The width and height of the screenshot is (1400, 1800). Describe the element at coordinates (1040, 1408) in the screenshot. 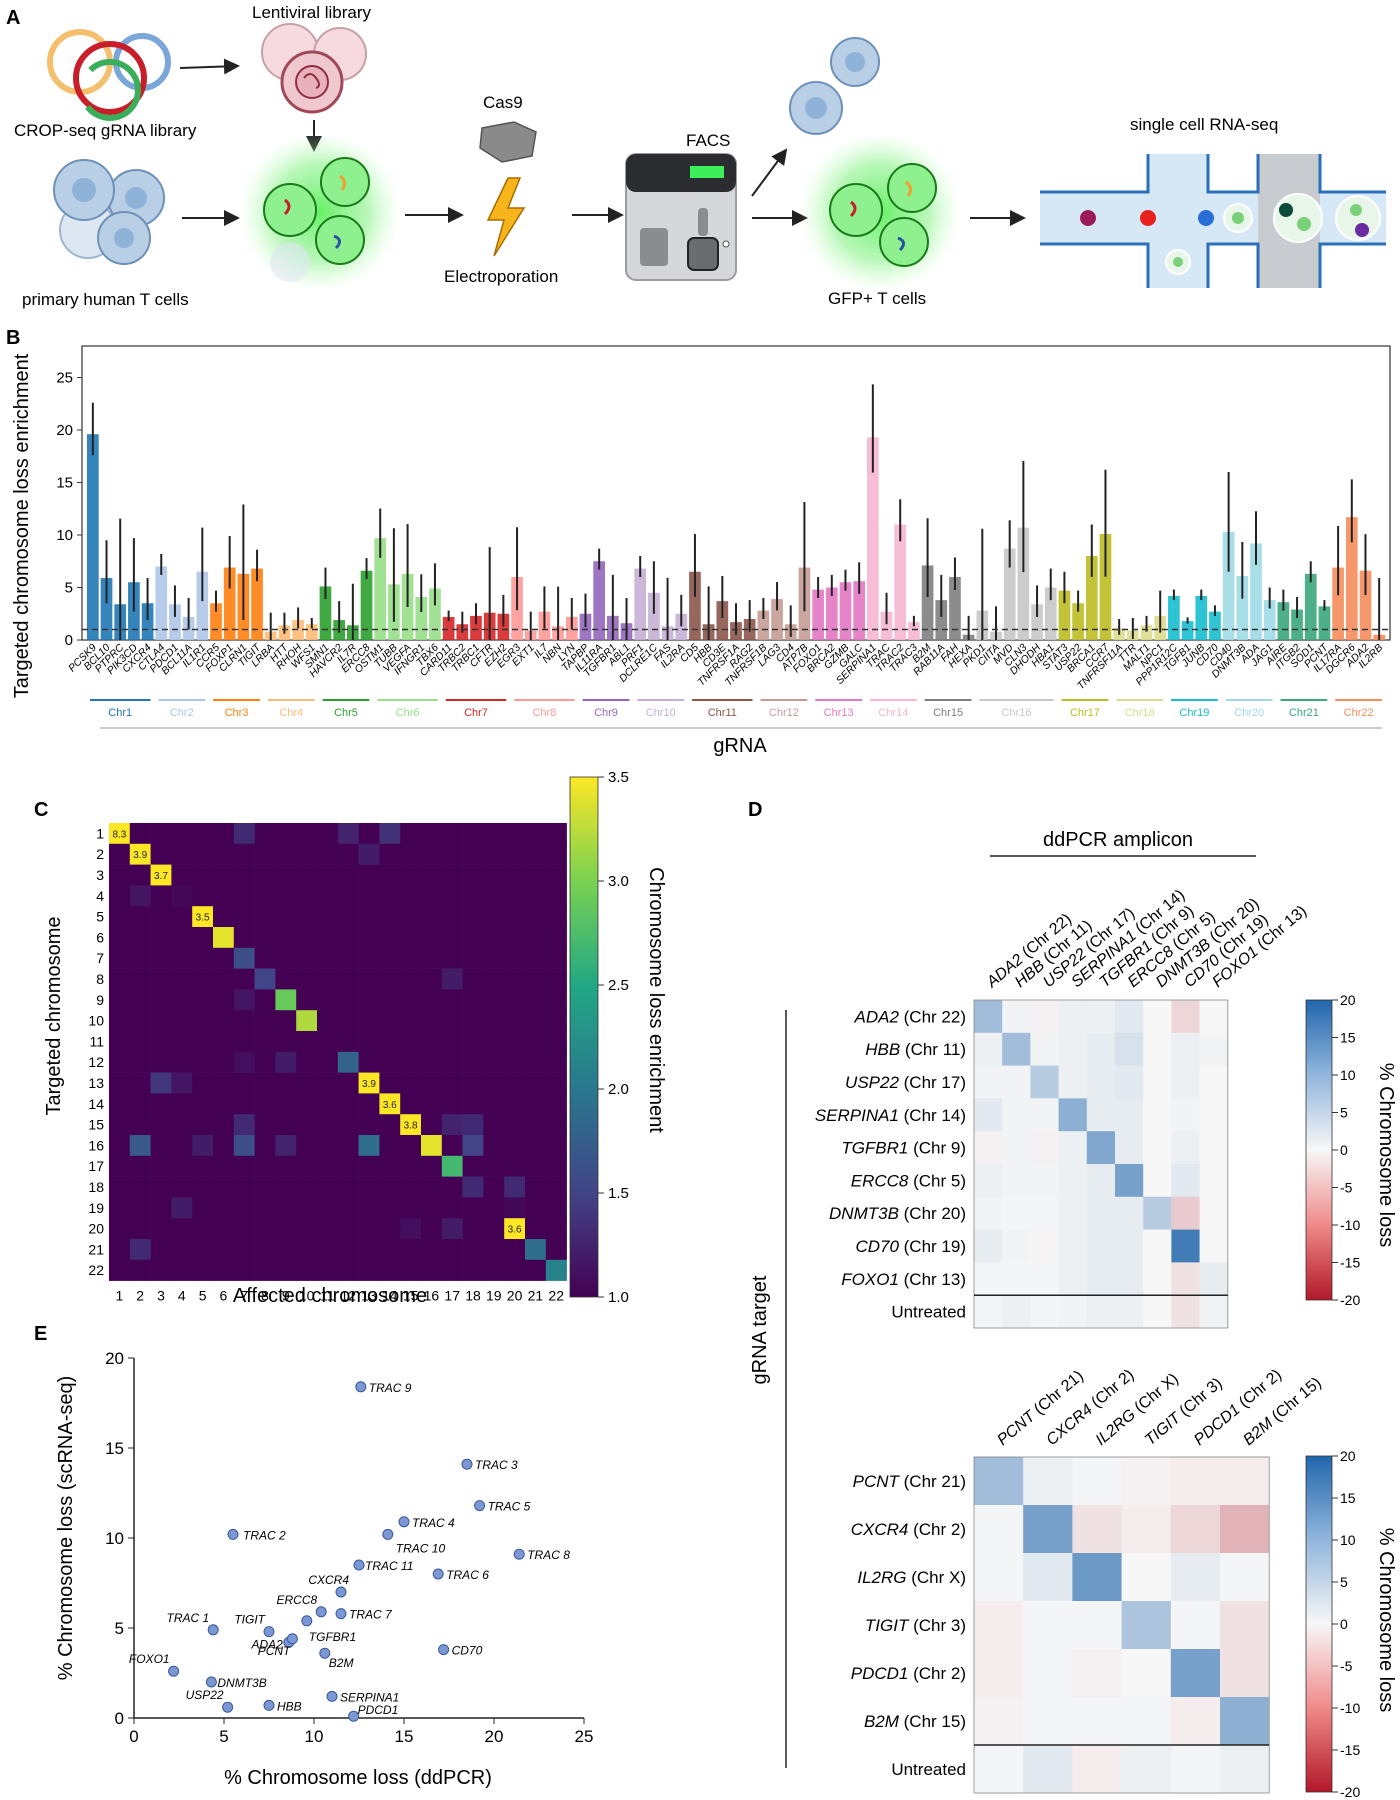

I see `col-label: PCNT (Chr 21)` at that location.